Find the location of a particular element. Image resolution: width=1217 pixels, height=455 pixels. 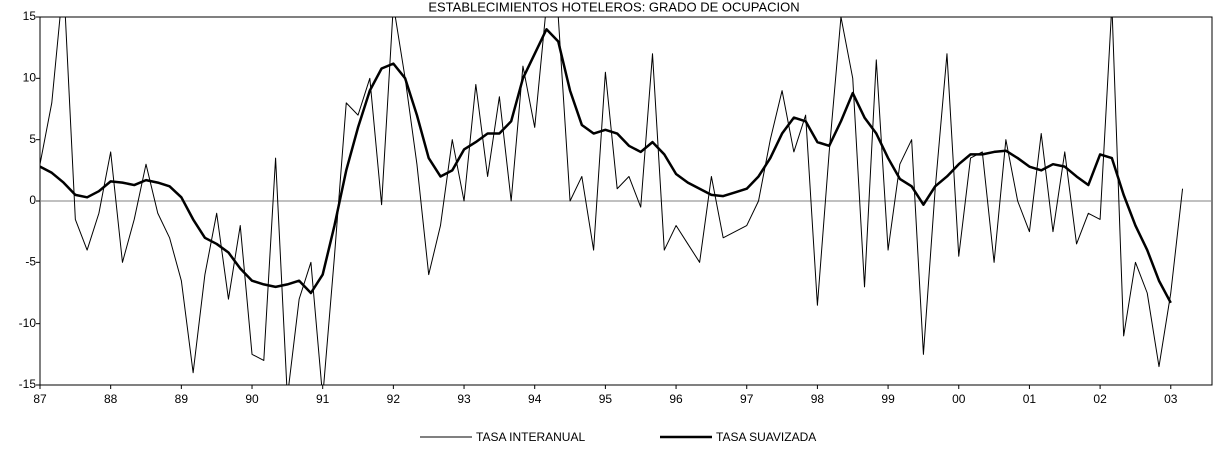

x-tick-label: 94 is located at coordinates (535, 399).